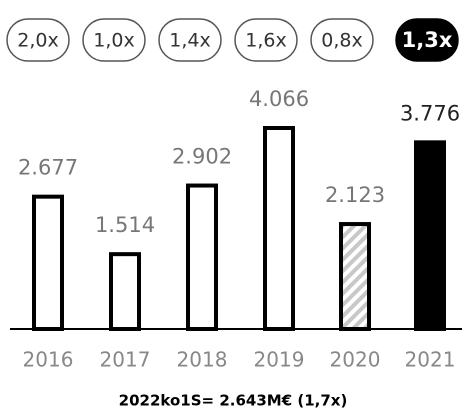 The image size is (466, 413). I want to click on x-tick-label: 2020, so click(355, 360).